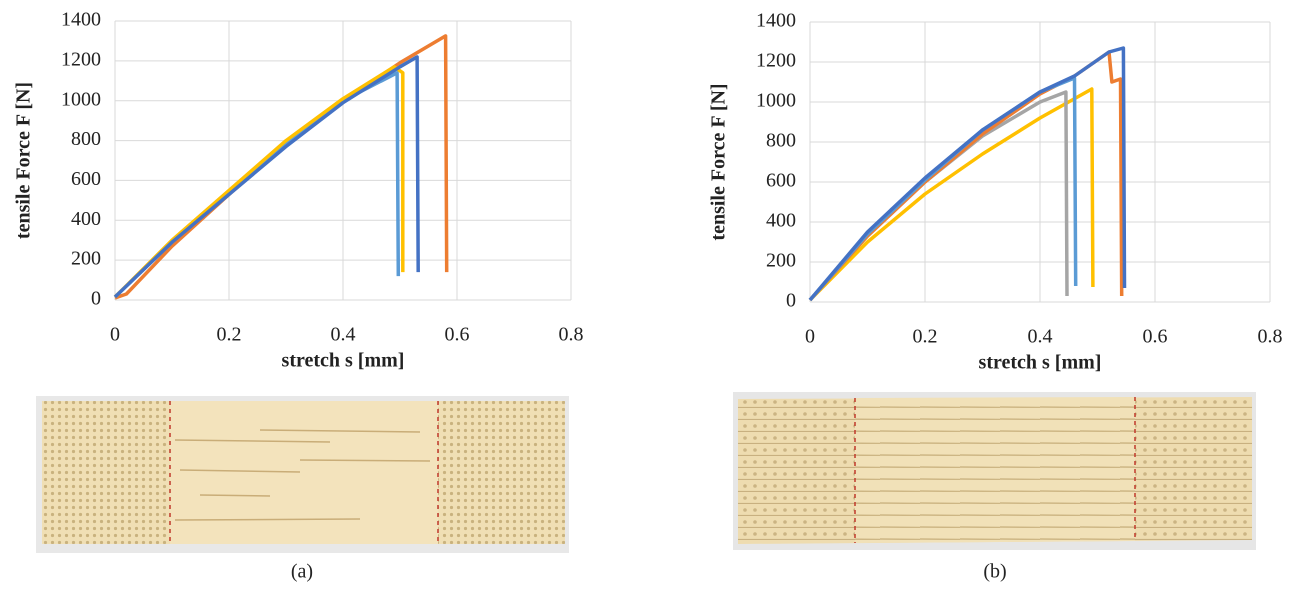 The width and height of the screenshot is (1296, 589). I want to click on specimen-photo-a, so click(302, 474).